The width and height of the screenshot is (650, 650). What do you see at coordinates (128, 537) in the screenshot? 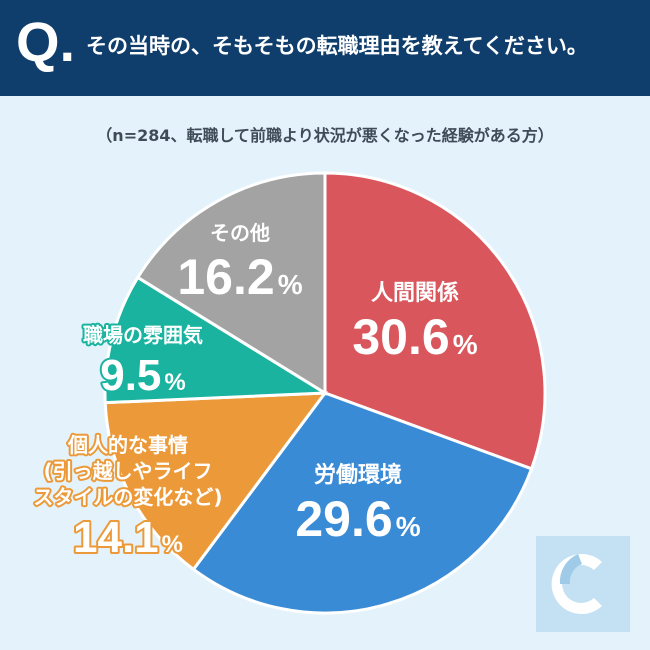
I see `slice-value-personal: 14.1%` at bounding box center [128, 537].